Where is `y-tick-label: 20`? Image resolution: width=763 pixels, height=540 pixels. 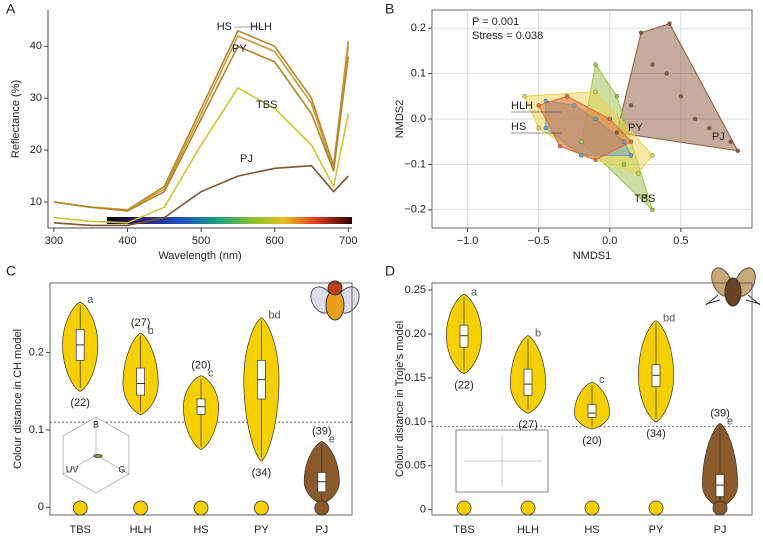 y-tick-label: 20 is located at coordinates (36, 150).